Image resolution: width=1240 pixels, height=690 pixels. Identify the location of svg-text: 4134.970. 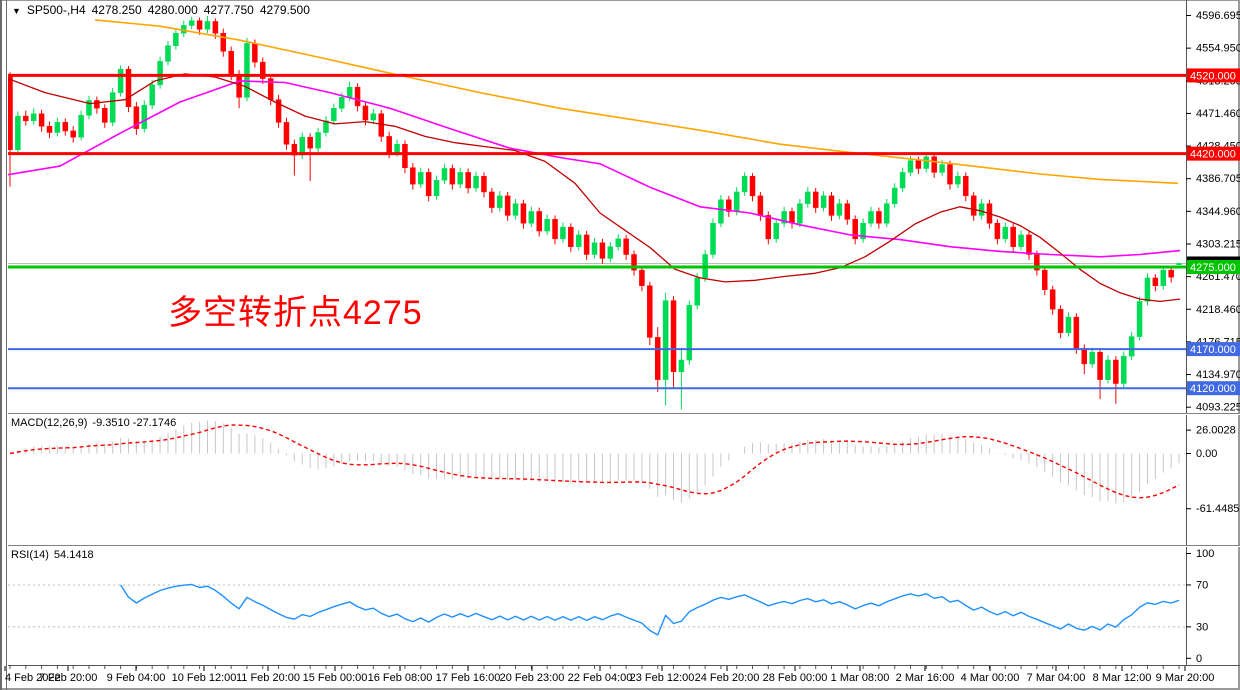
(1218, 375).